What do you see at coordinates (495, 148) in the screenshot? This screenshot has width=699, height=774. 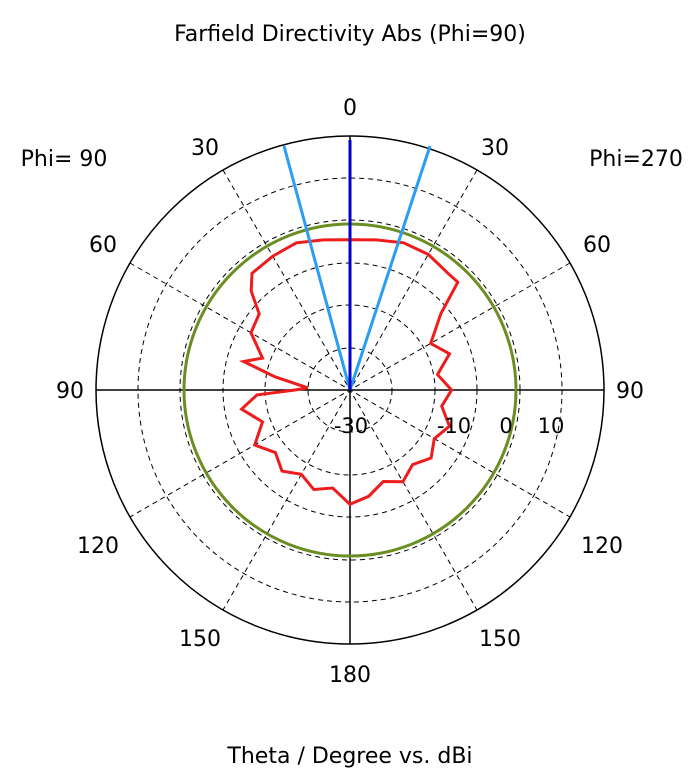 I see `angle-label-30-right: 30` at bounding box center [495, 148].